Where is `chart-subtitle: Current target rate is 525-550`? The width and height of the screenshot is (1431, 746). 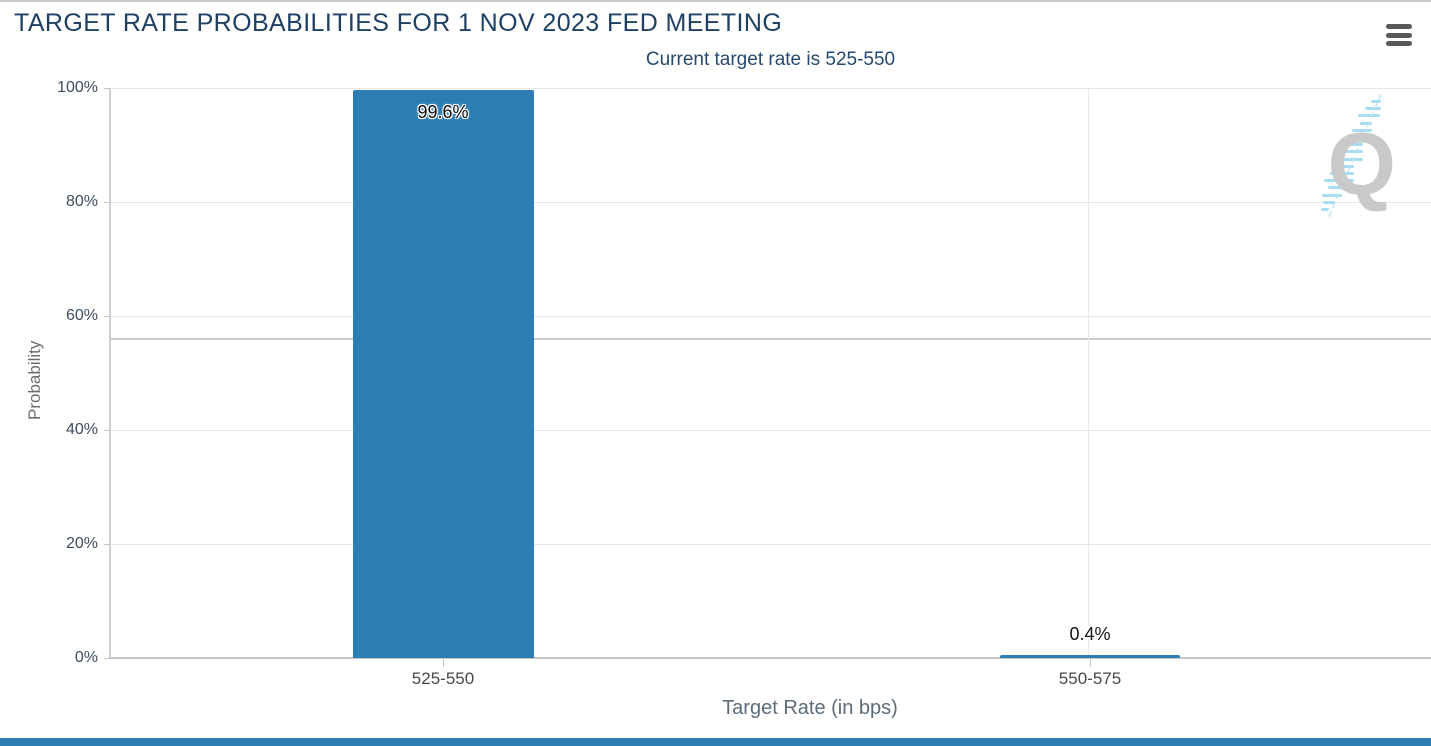 chart-subtitle: Current target rate is 525-550 is located at coordinates (770, 59).